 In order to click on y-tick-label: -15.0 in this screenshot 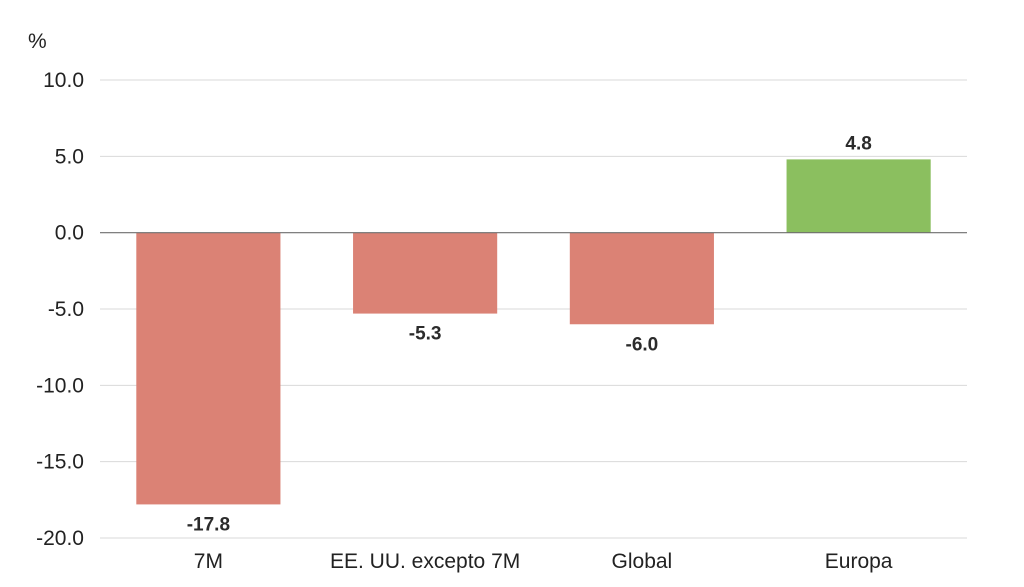, I will do `click(60, 462)`.